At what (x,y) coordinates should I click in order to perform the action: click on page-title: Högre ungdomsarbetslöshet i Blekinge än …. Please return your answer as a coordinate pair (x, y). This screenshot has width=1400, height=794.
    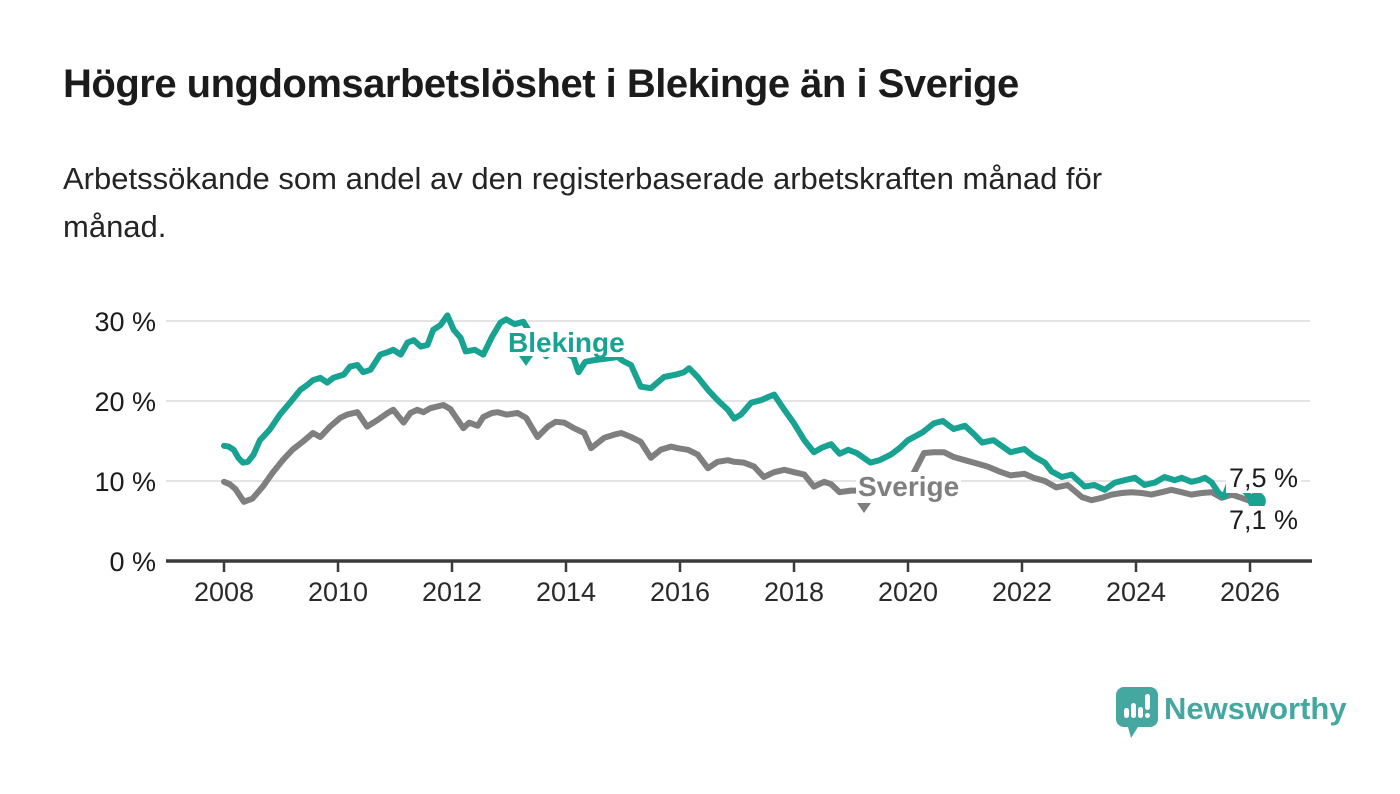
    Looking at the image, I should click on (541, 84).